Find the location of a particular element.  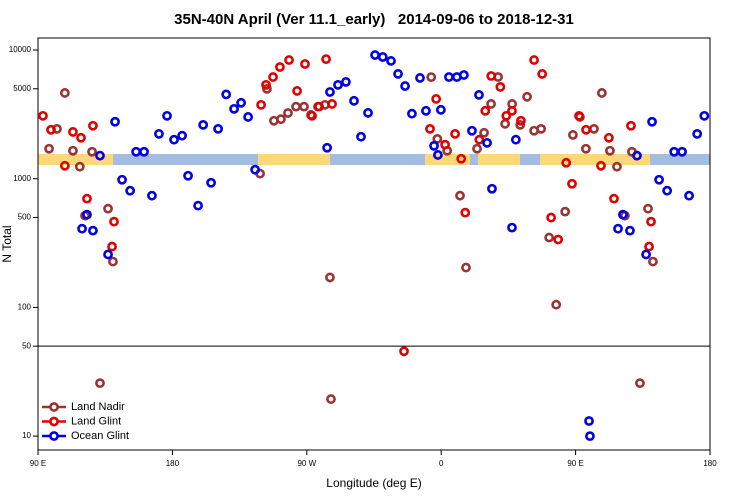

legend-label: Land Glint is located at coordinates (96, 421).